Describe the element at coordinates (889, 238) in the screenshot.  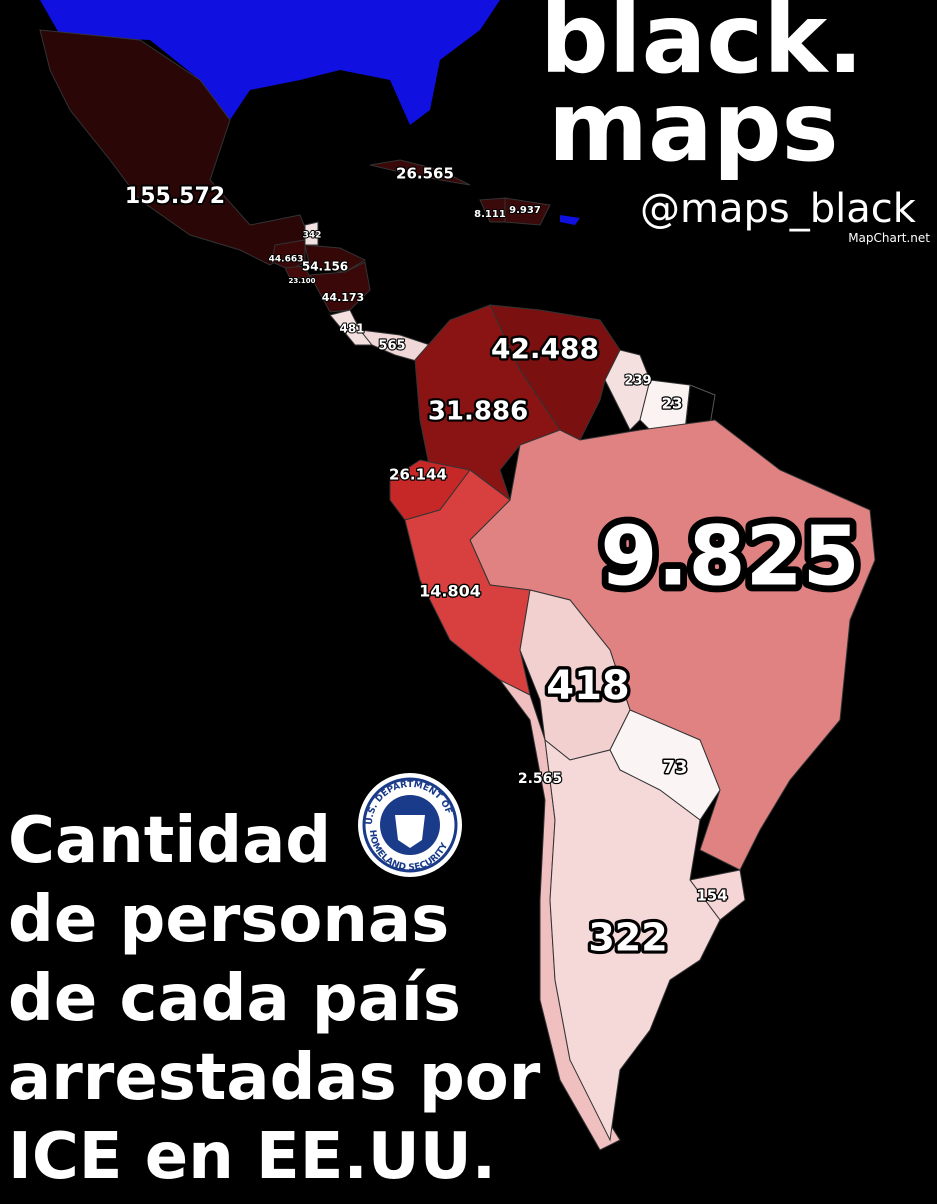
I see `source: MapChart.net` at that location.